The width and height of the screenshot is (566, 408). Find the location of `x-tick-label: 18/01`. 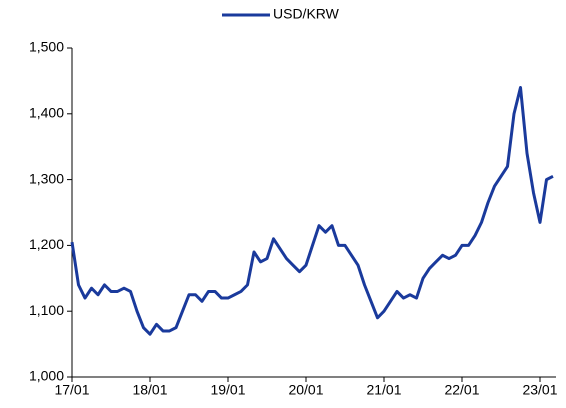

x-tick-label: 18/01 is located at coordinates (149, 390).